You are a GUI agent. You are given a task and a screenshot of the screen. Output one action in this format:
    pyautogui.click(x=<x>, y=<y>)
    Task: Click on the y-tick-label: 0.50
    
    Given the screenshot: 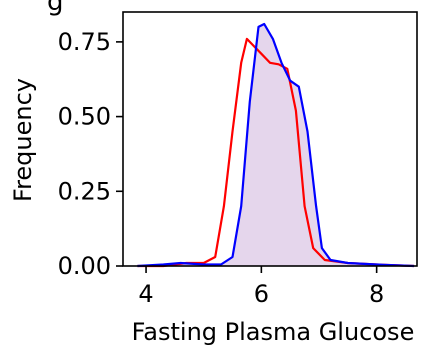 What is the action you would take?
    pyautogui.click(x=84, y=117)
    